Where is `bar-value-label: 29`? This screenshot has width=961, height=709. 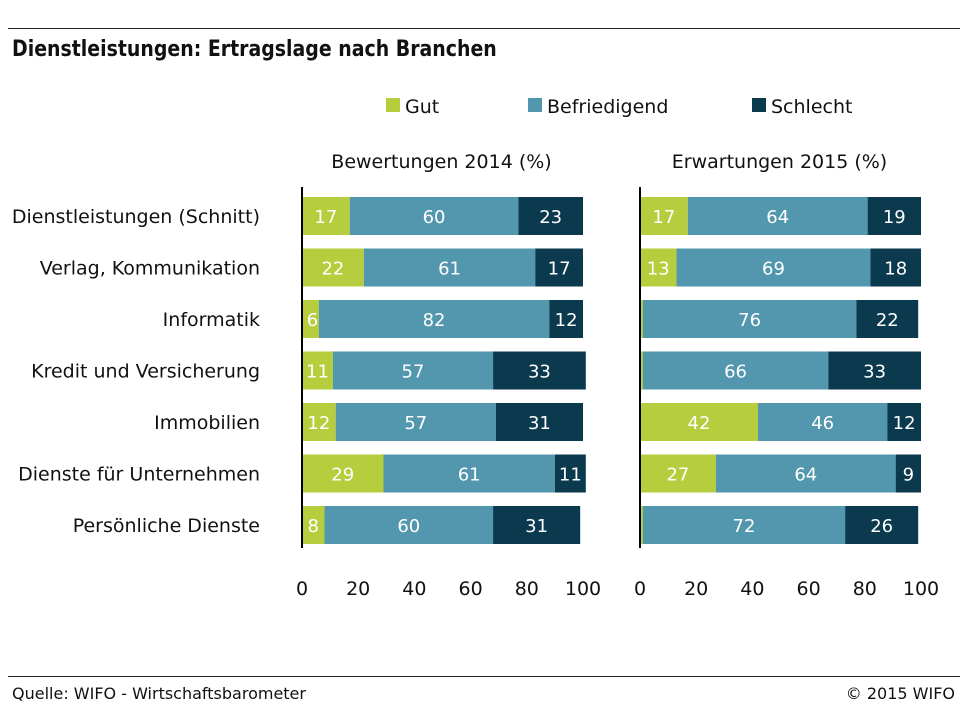
bar-value-label: 29 is located at coordinates (342, 475).